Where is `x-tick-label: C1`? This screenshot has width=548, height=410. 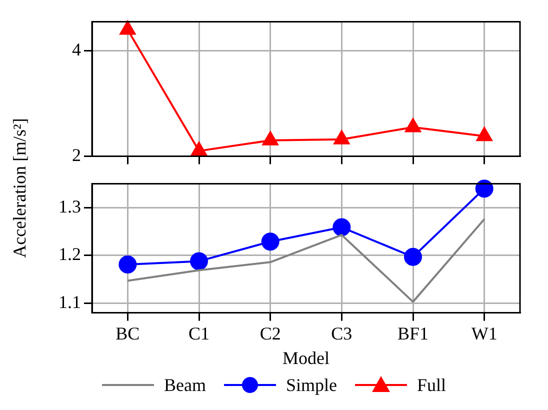
x-tick-label: C1 is located at coordinates (199, 333).